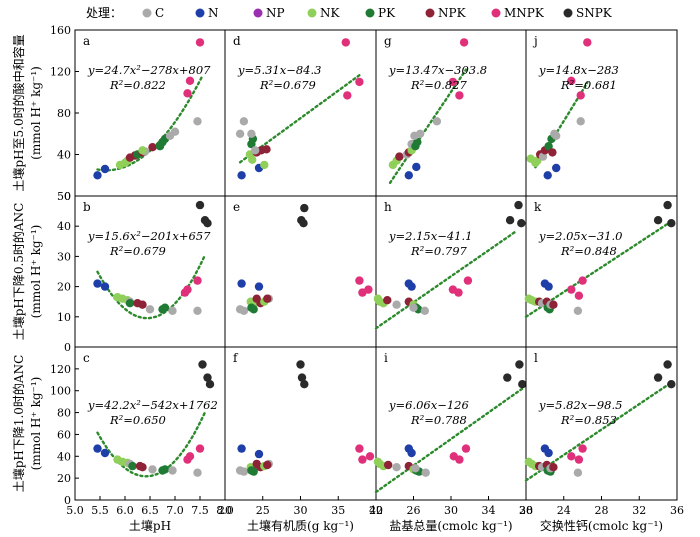 The image size is (700, 537). What do you see at coordinates (588, 85) in the screenshot?
I see `fit-r2: R²=0.681` at bounding box center [588, 85].